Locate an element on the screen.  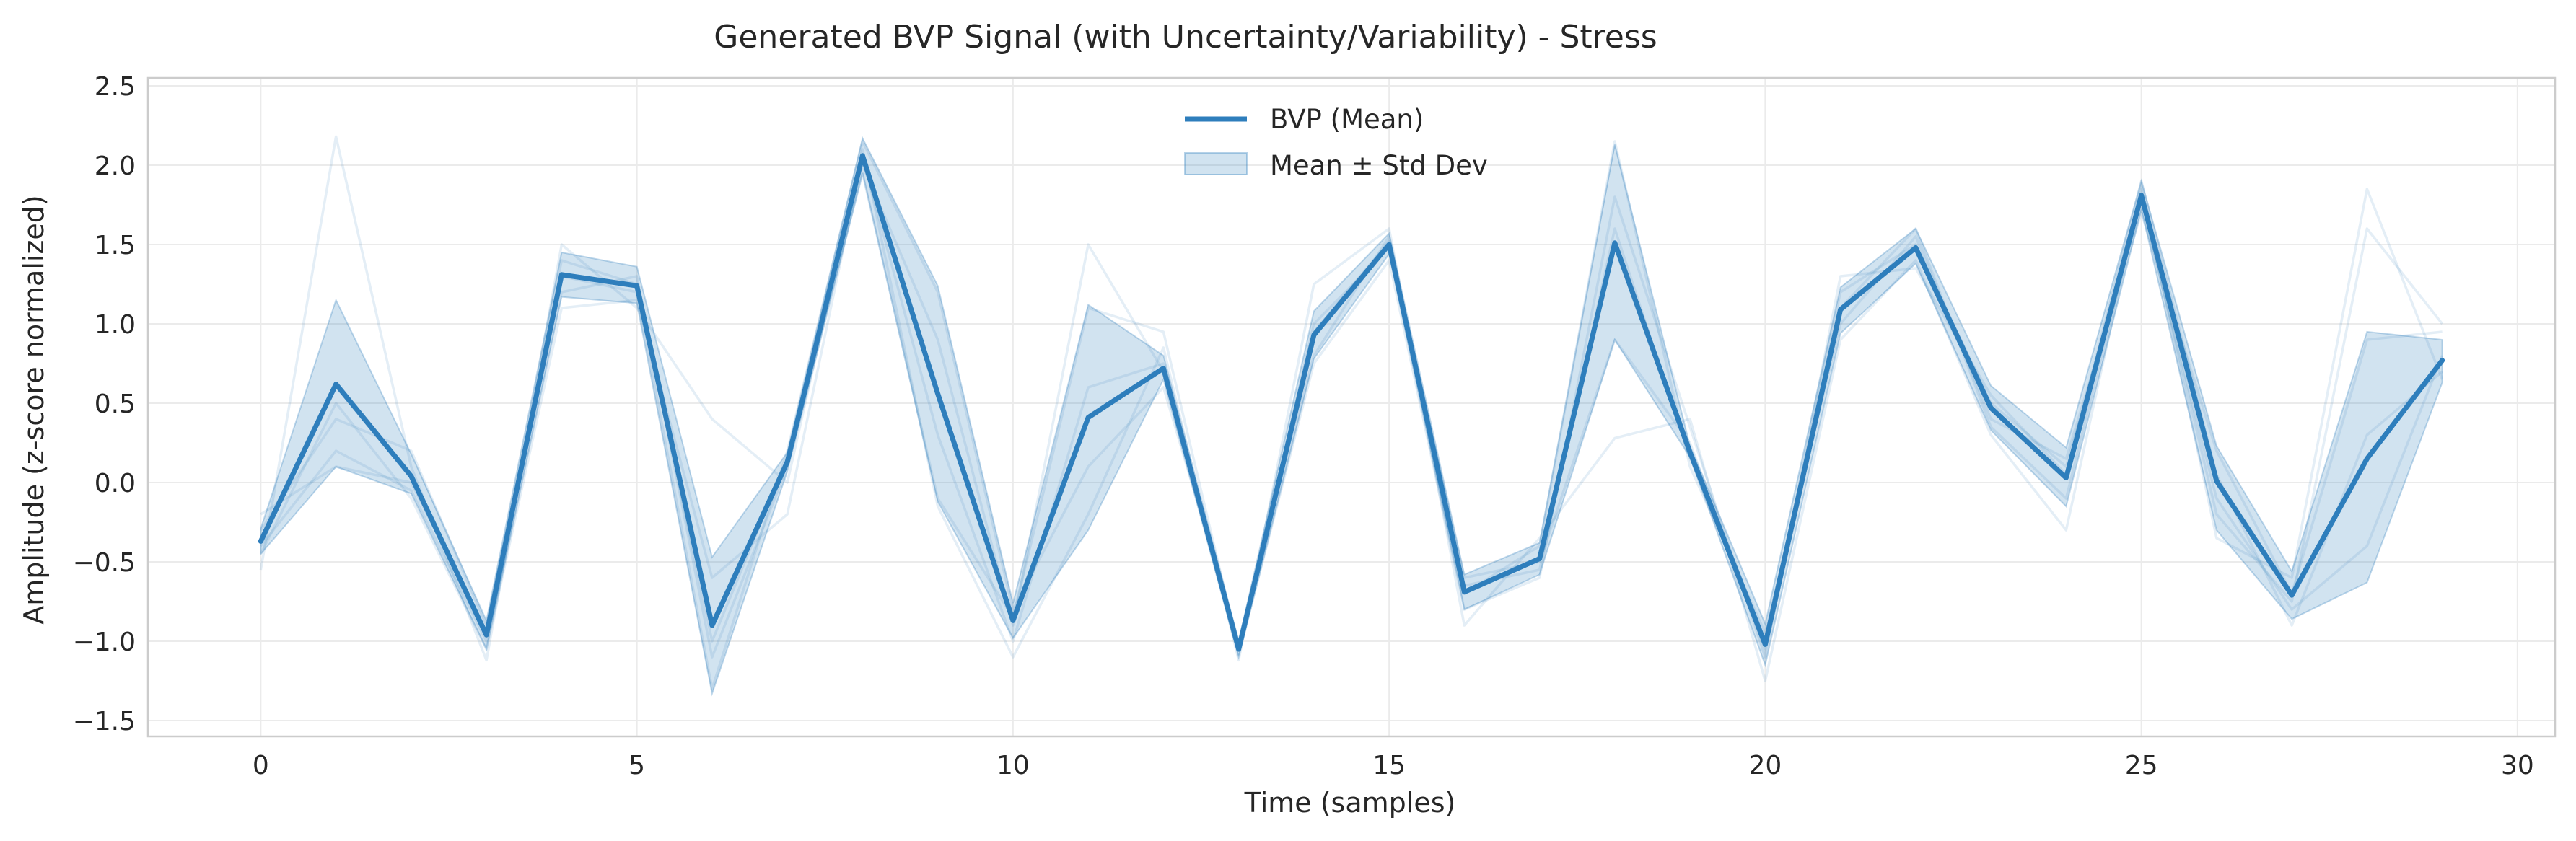
y-tick-label: 2.5 is located at coordinates (115, 87).